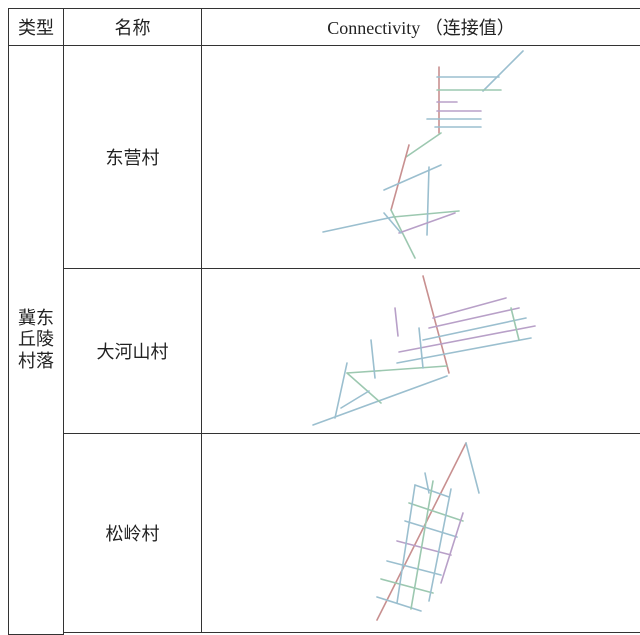 This screenshot has height=635, width=640. I want to click on name-cell: 大河山村, so click(132, 351).